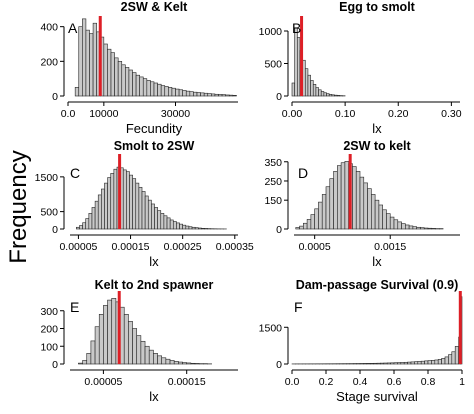 The height and width of the screenshot is (414, 474). Describe the element at coordinates (154, 396) in the screenshot. I see `x-axis-label: lx` at that location.